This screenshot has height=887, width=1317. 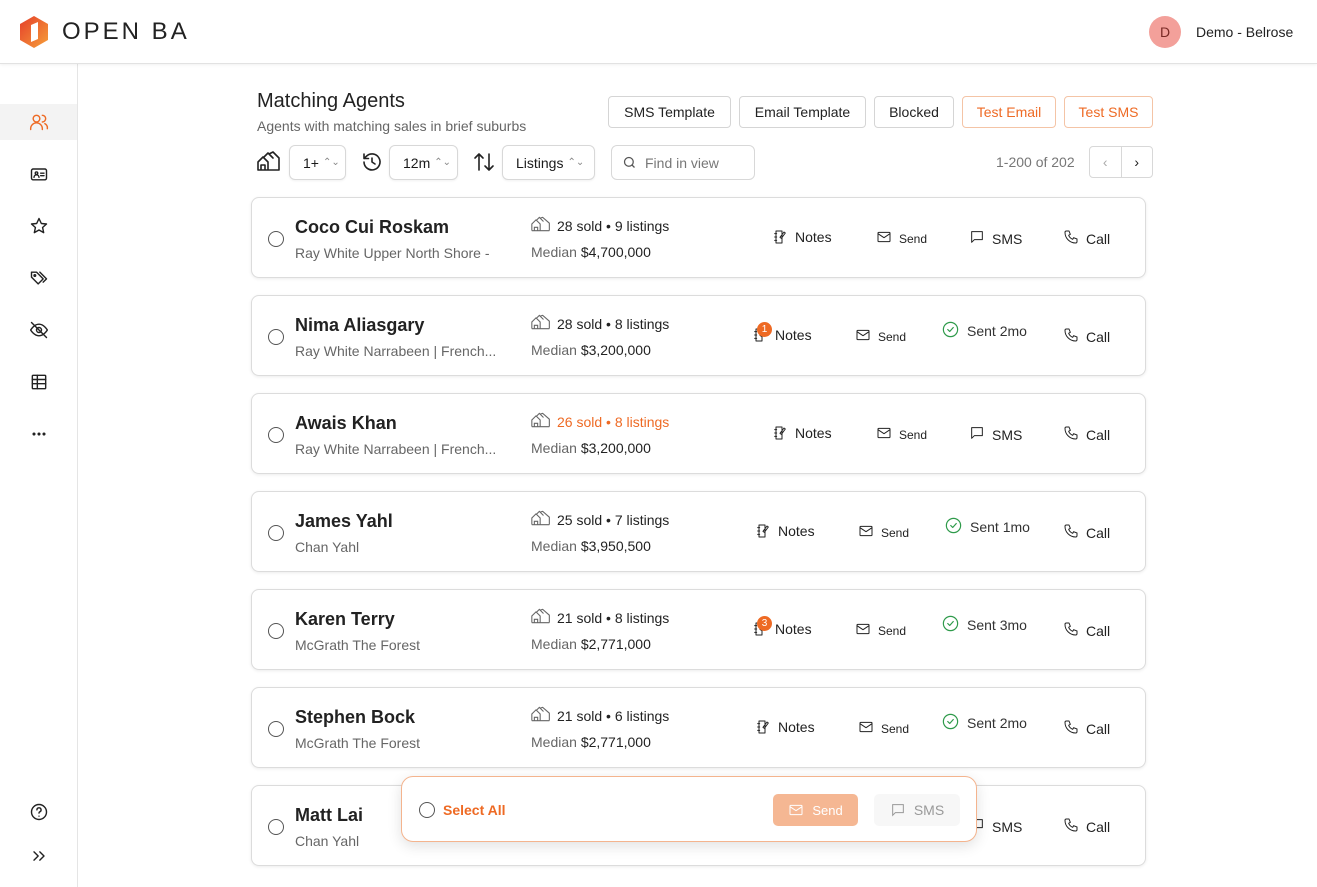 I want to click on test-sms-button: Test SMS, so click(x=1108, y=112).